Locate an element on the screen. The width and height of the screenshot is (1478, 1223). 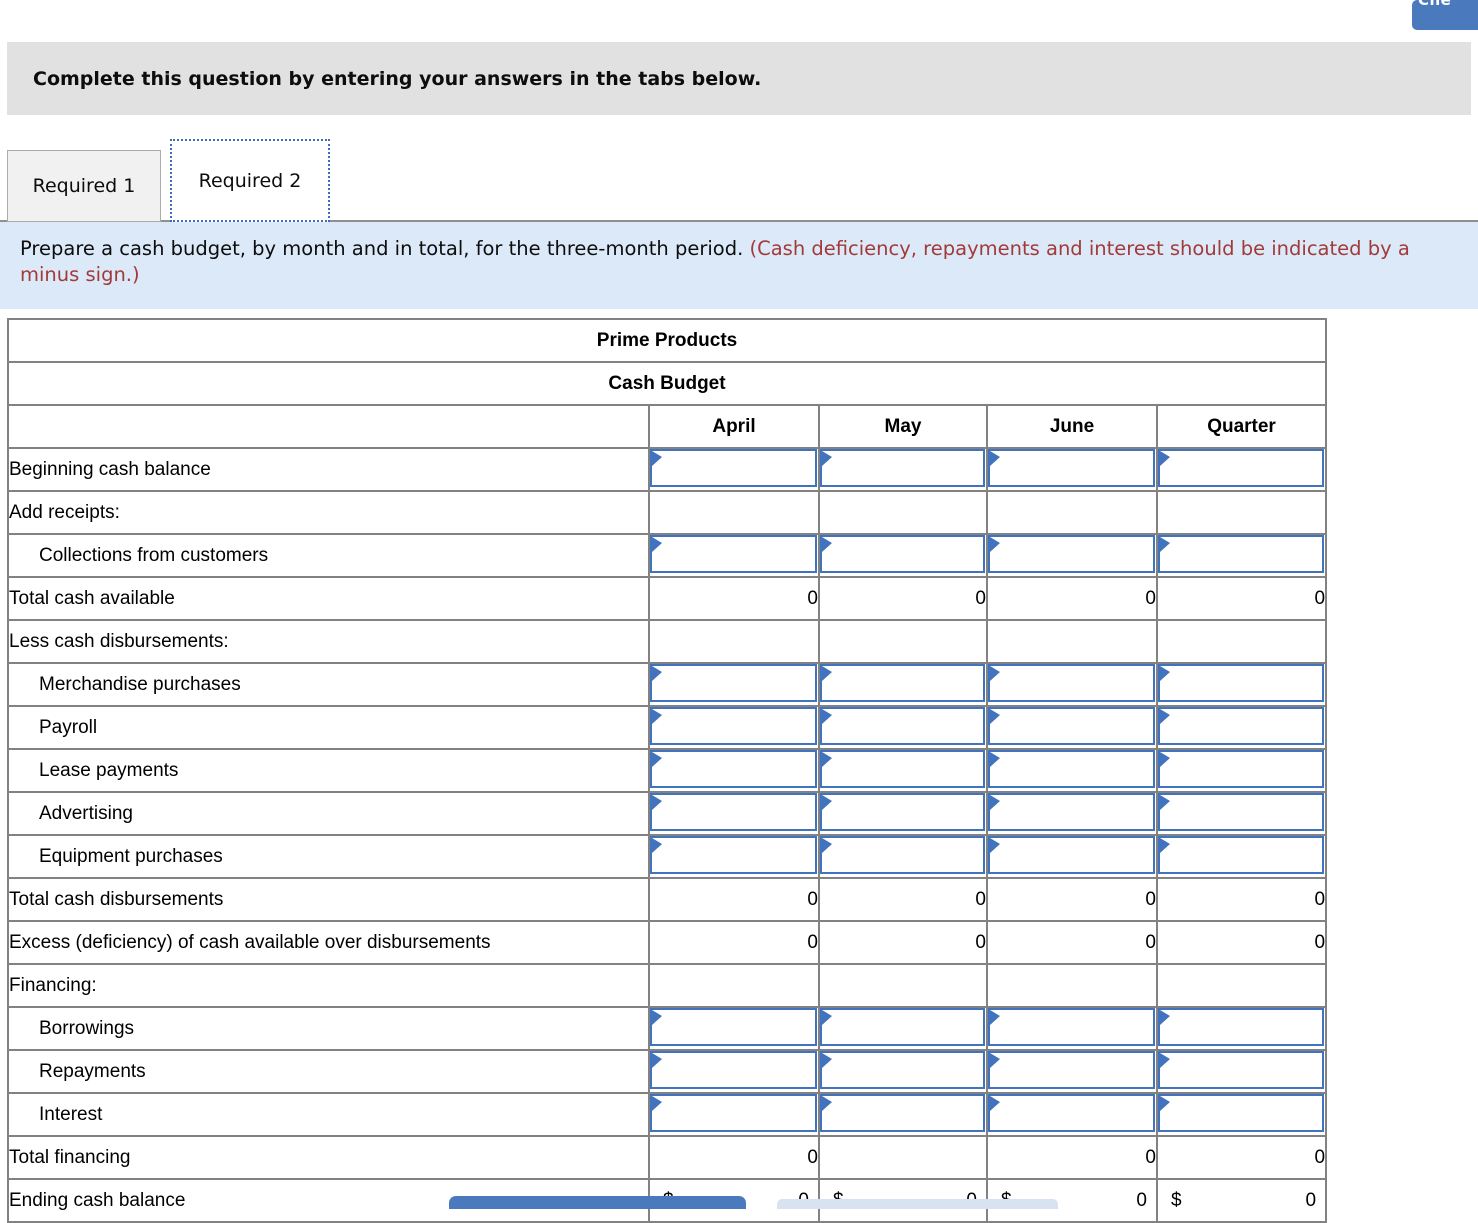
table-row-repayments: Repayments is located at coordinates (667, 1071).